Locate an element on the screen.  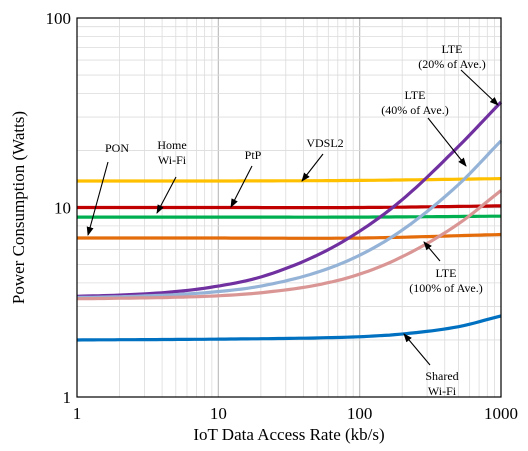
annotation-arrow-ptp is located at coordinates (241, 186).